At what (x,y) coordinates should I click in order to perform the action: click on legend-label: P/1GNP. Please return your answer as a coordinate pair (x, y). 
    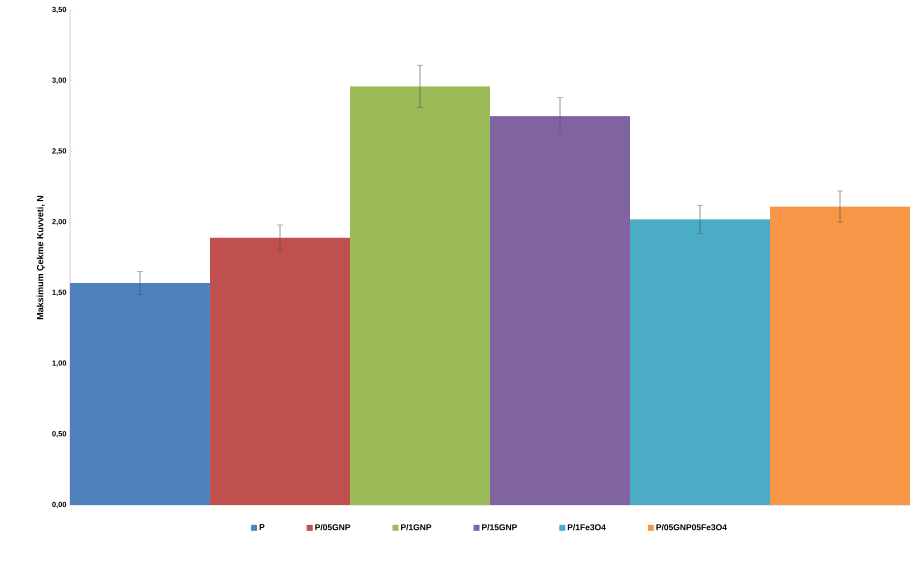
    Looking at the image, I should click on (416, 527).